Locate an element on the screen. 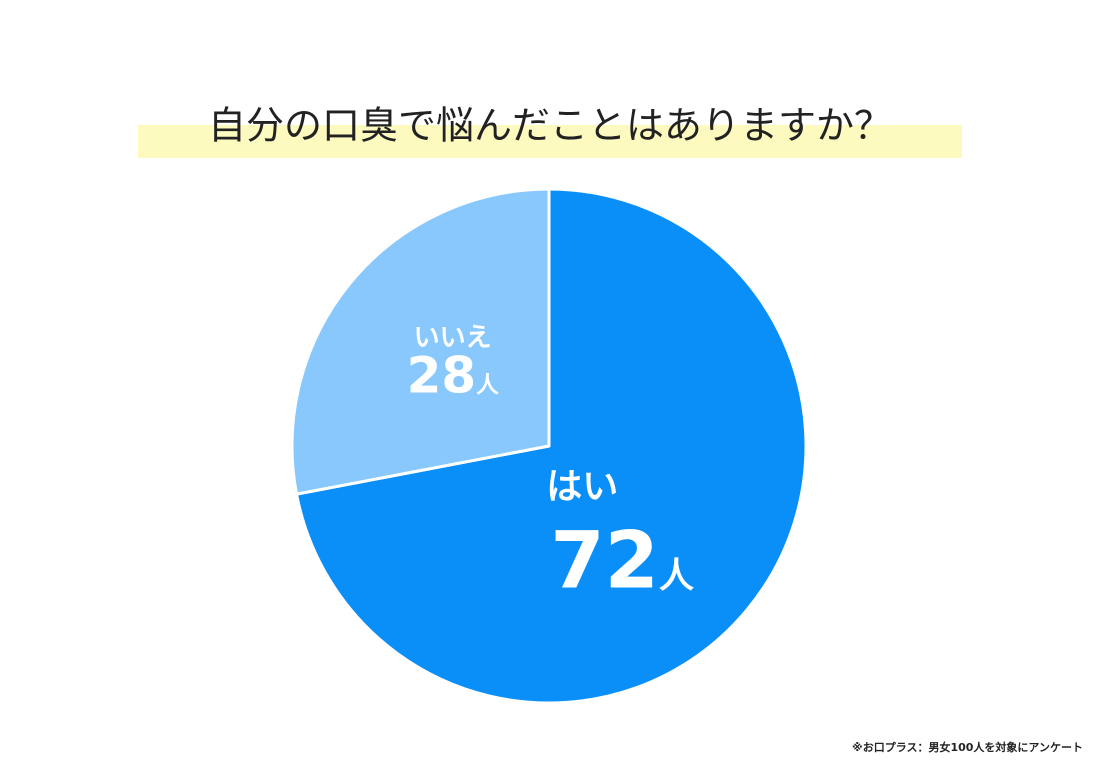 The image size is (1100, 768). footnote: ※お口プラス：男女100人を対象にアンケート is located at coordinates (967, 747).